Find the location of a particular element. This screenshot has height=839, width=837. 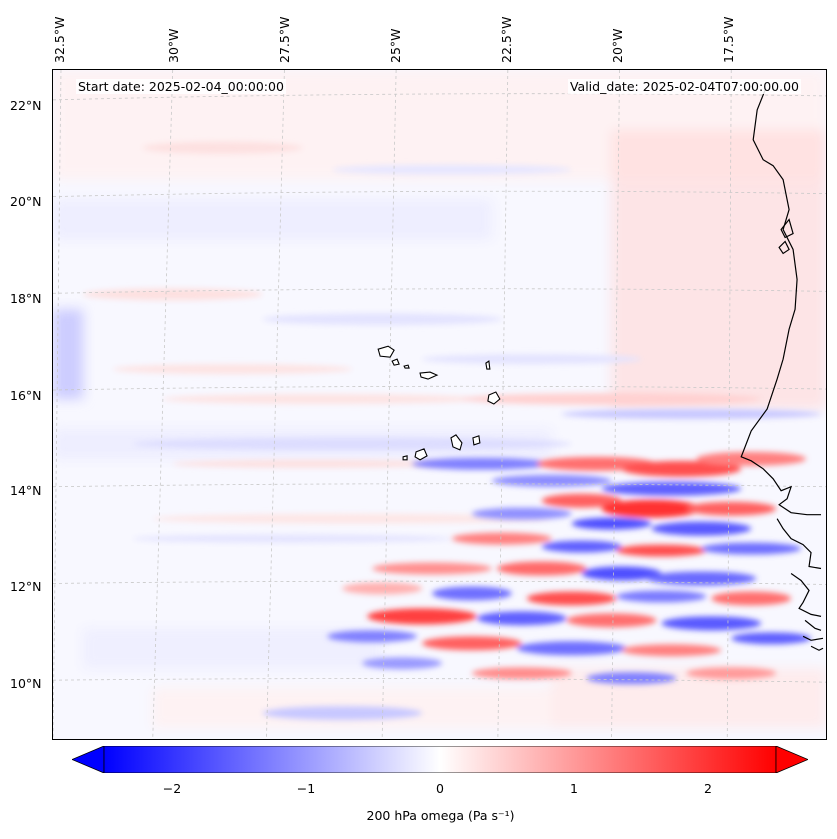

colorbar is located at coordinates (440, 759).